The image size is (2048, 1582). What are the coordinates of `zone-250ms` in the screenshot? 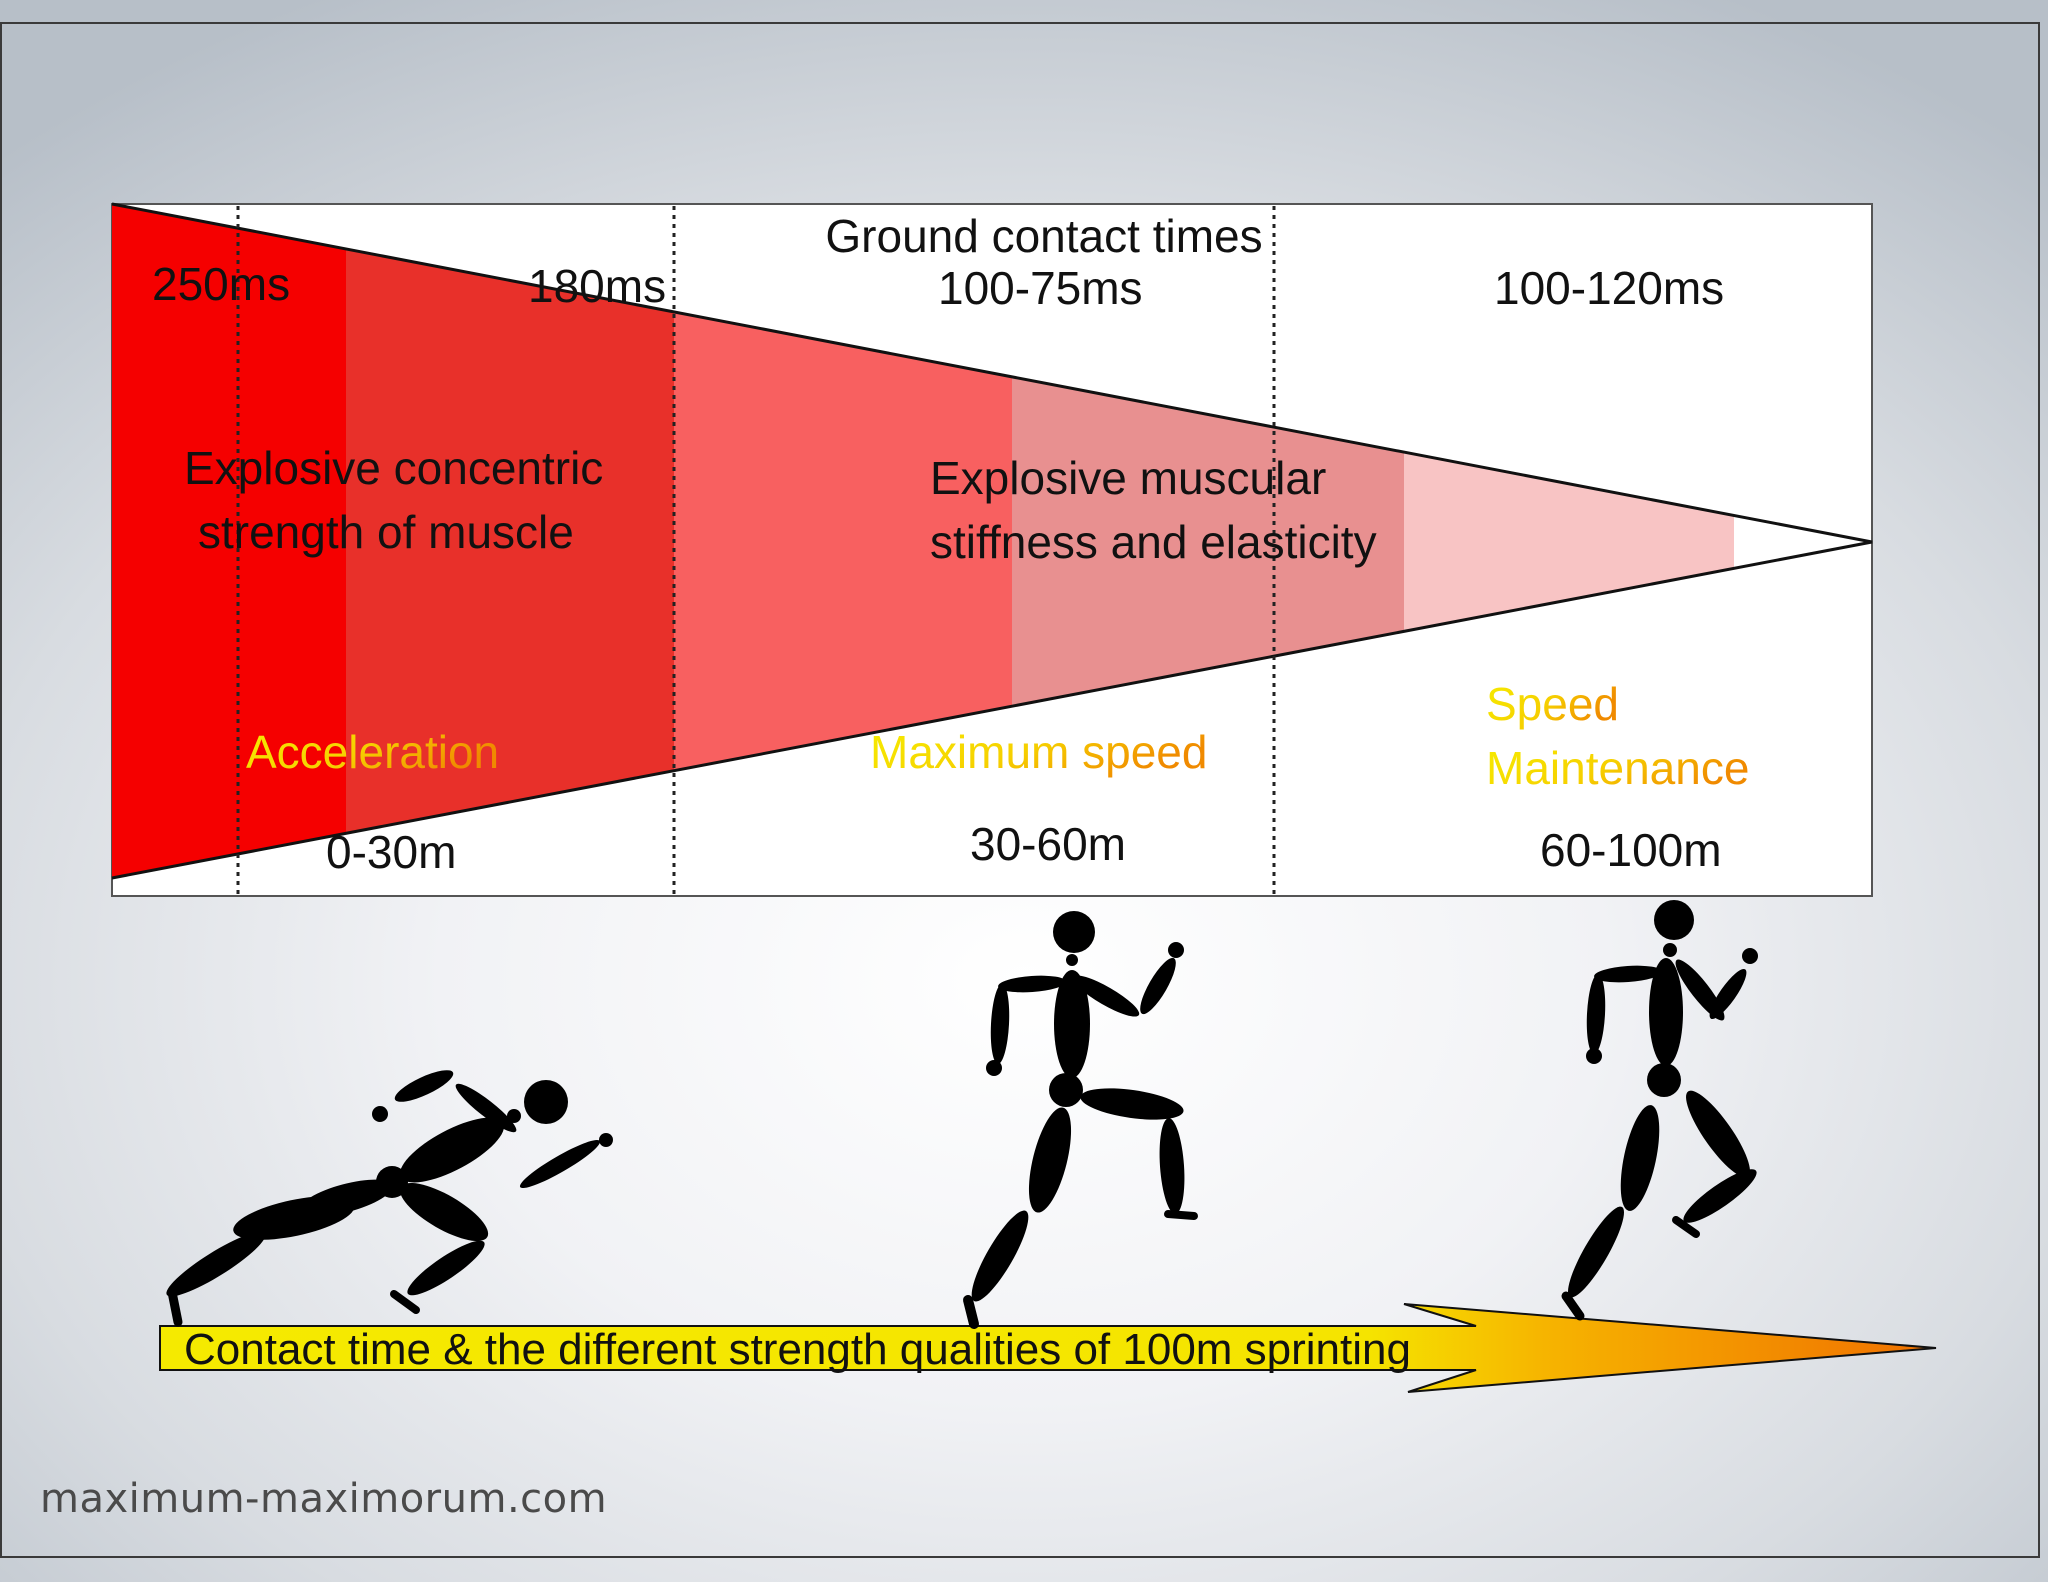 It's located at (229, 541).